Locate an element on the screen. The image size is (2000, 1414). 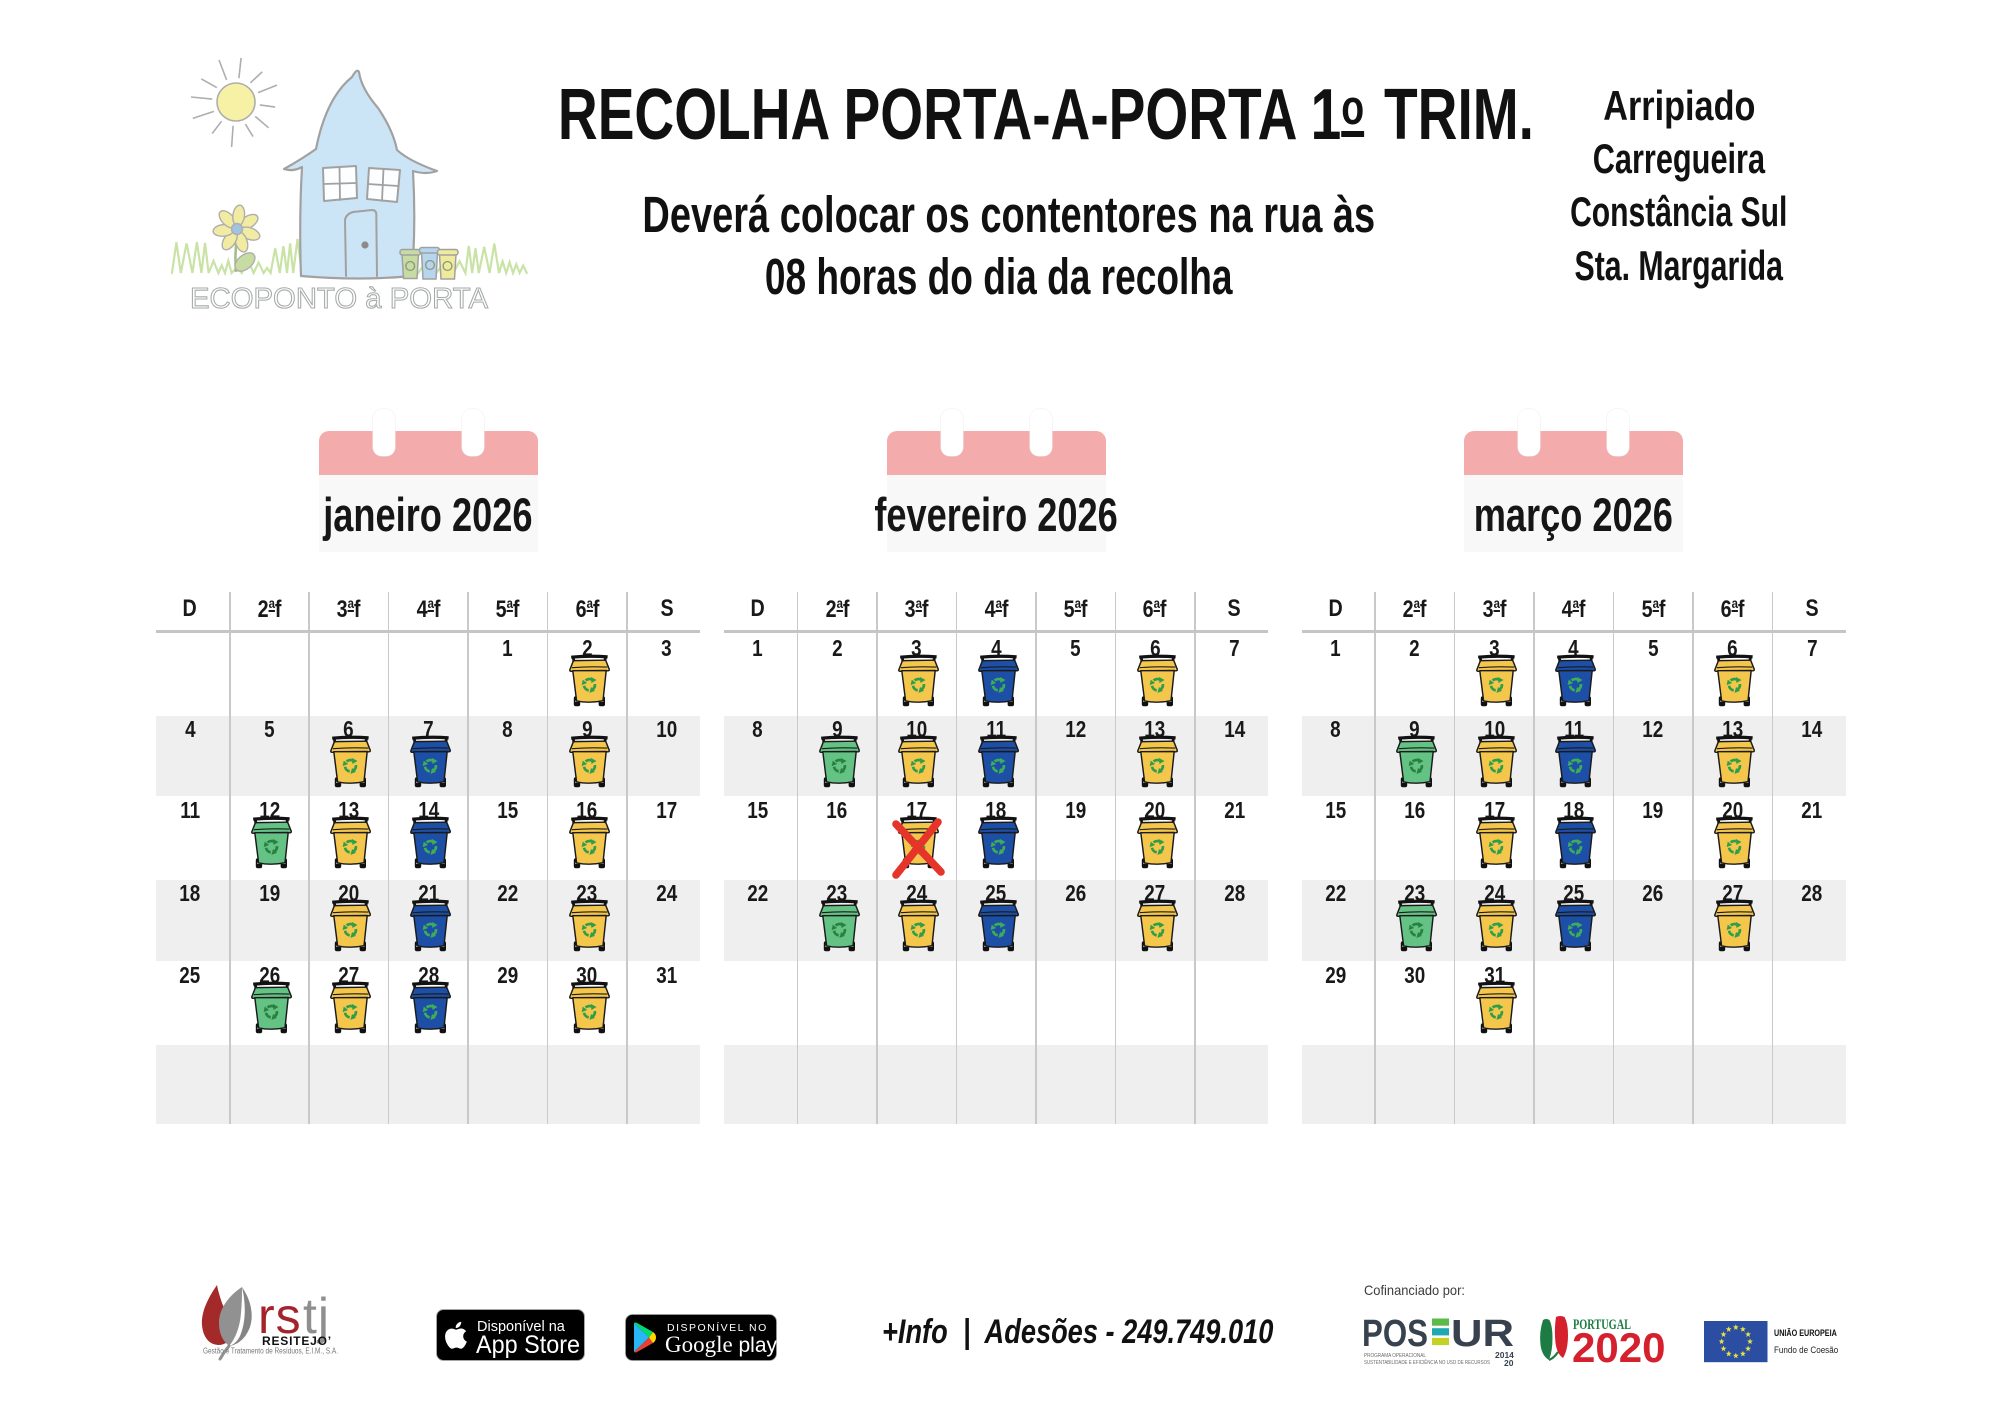
svg-text: RESITEJO’ is located at coordinates (297, 1341).